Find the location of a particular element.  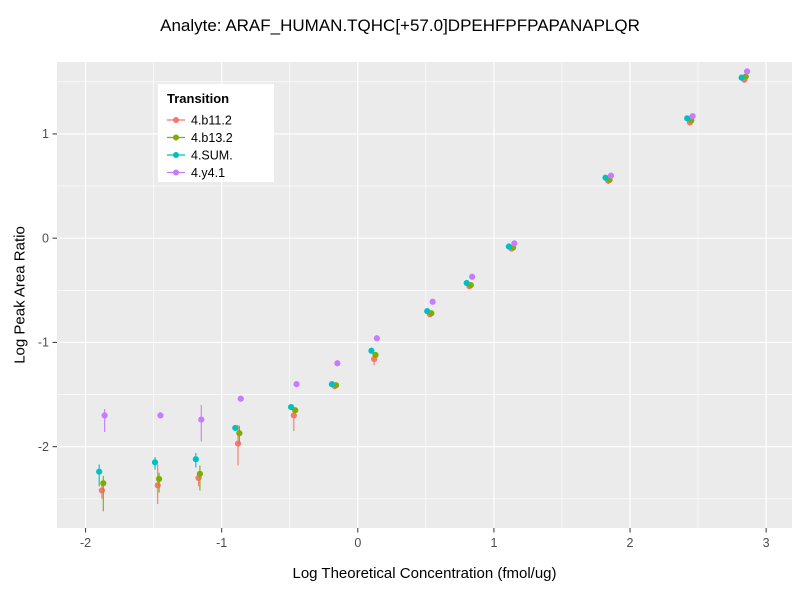

legend-item-label: 4.y4.1 is located at coordinates (208, 173).